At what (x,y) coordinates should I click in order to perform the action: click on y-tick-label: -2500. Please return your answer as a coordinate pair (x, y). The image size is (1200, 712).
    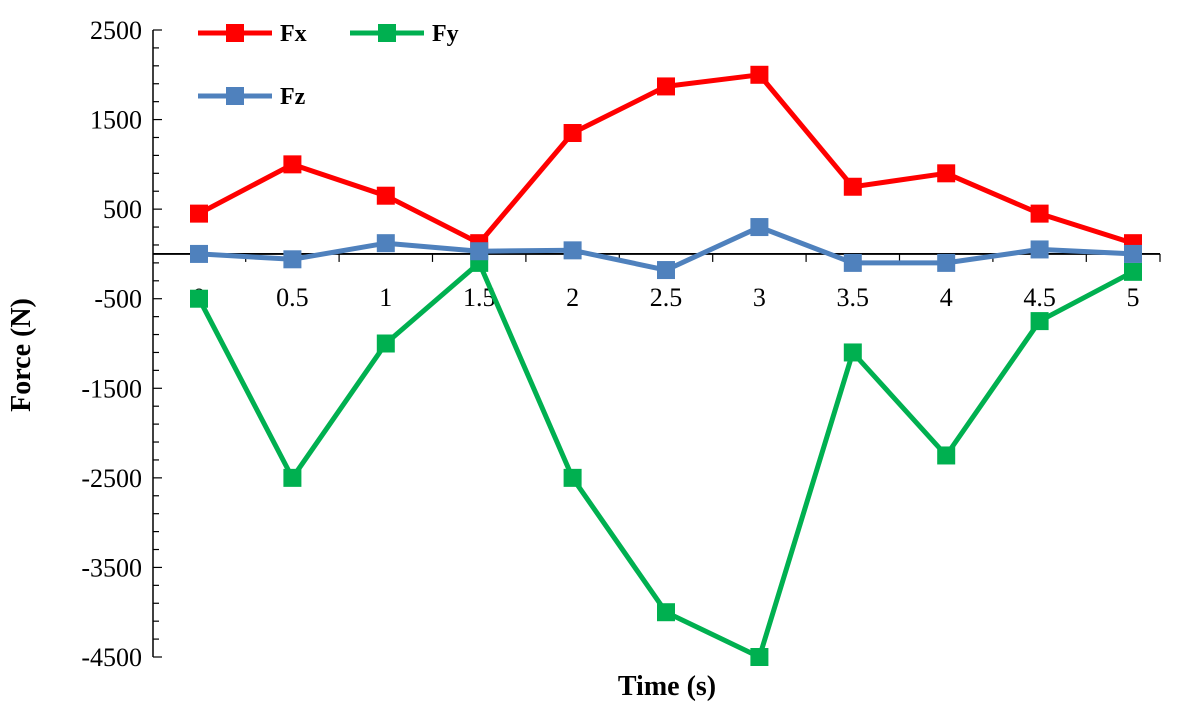
    Looking at the image, I should click on (111, 478).